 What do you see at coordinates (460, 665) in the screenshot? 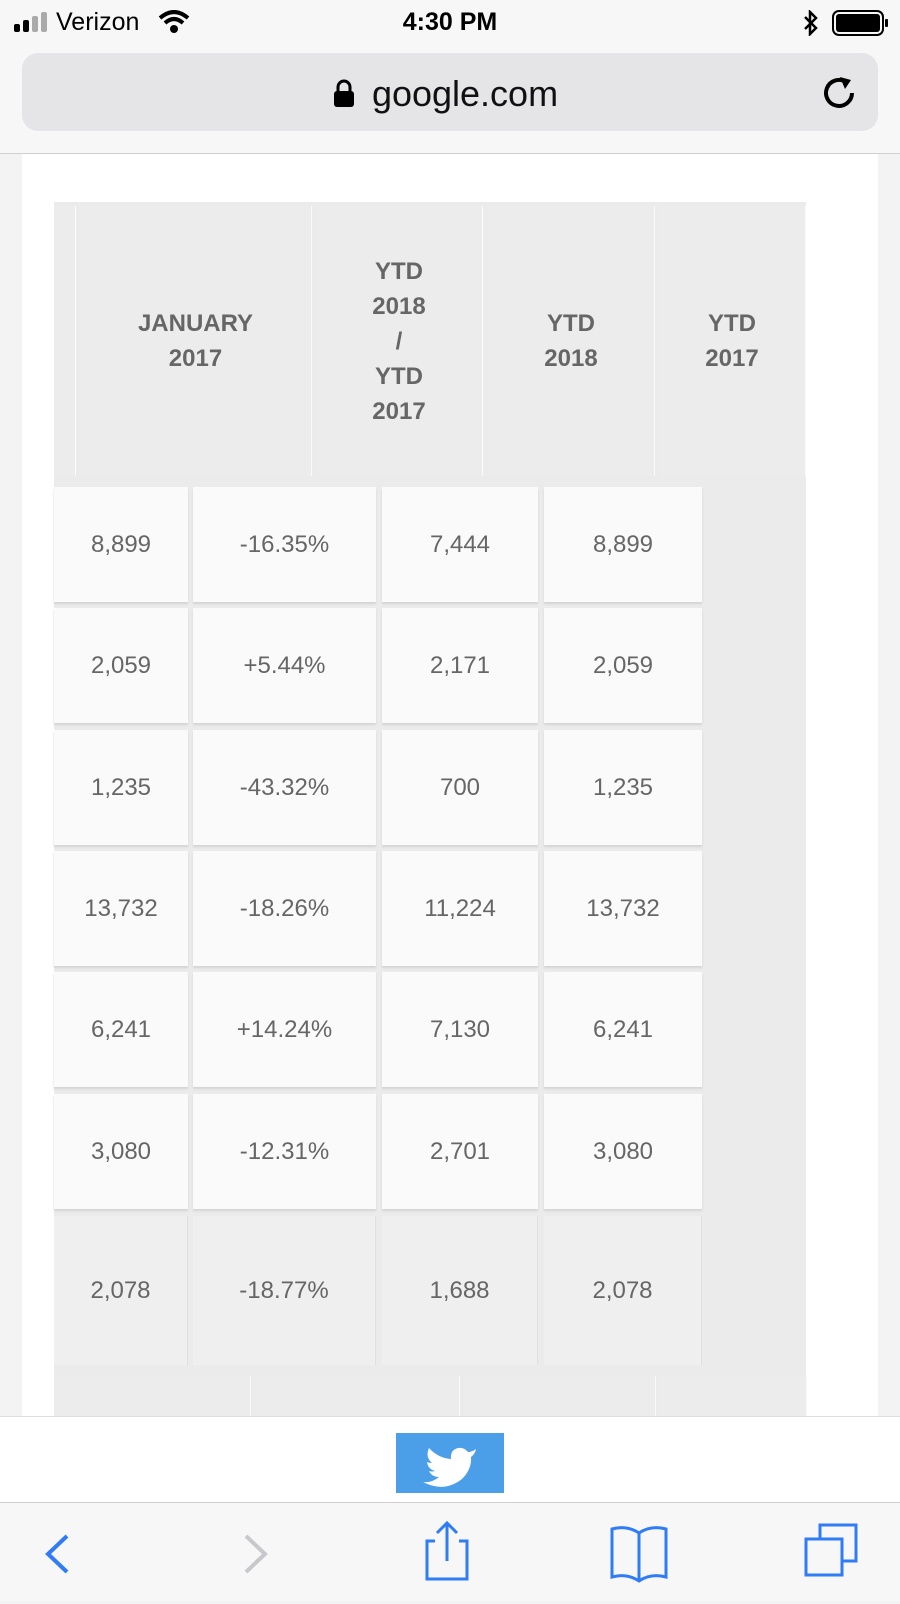
I see `table-cell: 2,171` at bounding box center [460, 665].